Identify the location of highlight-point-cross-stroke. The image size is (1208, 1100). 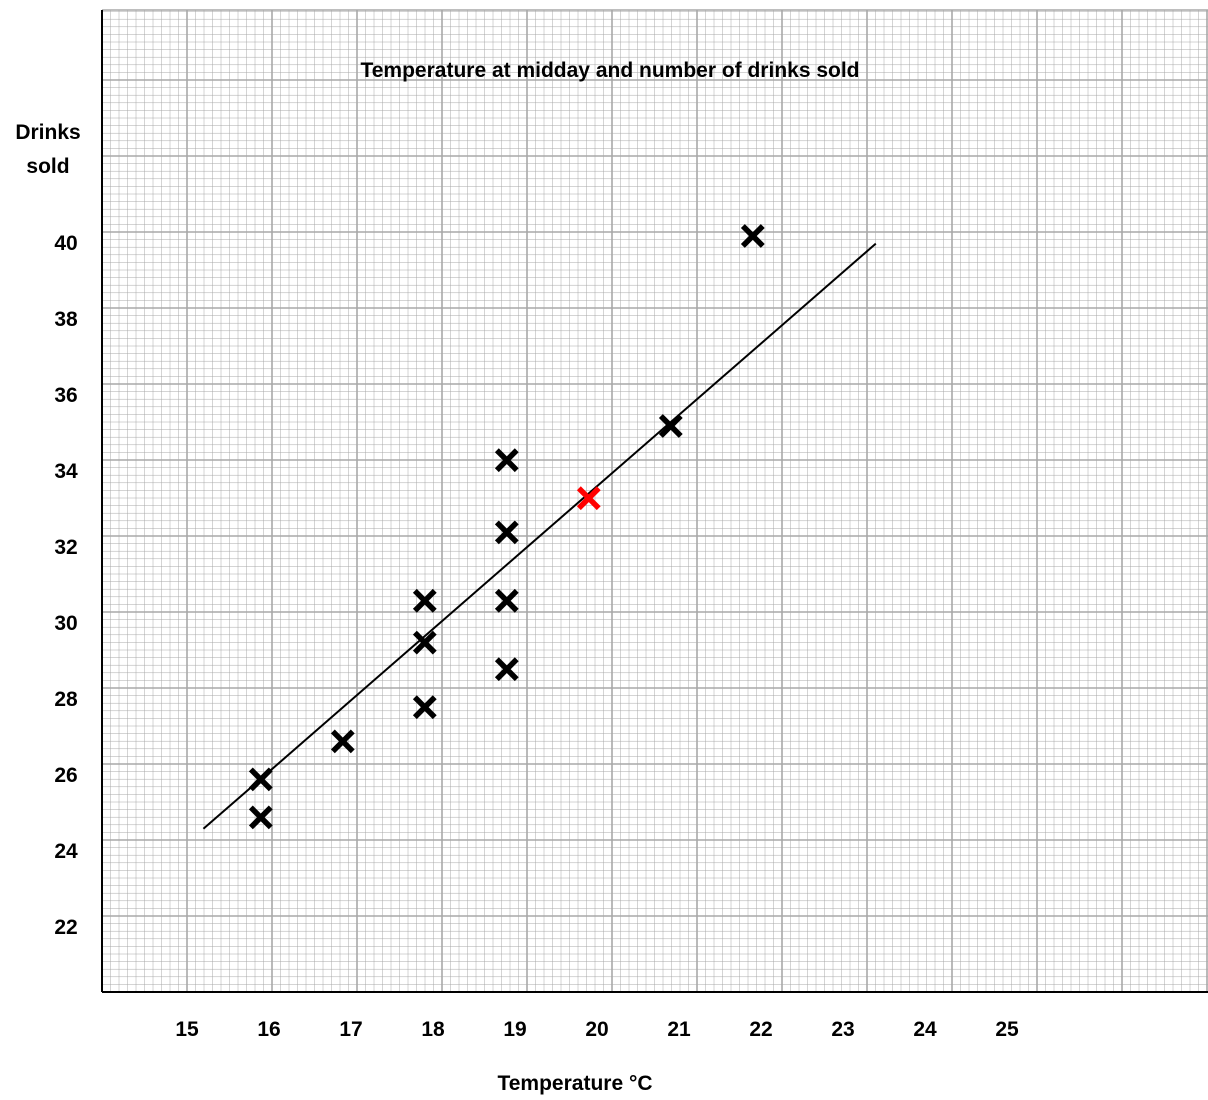
(588, 498).